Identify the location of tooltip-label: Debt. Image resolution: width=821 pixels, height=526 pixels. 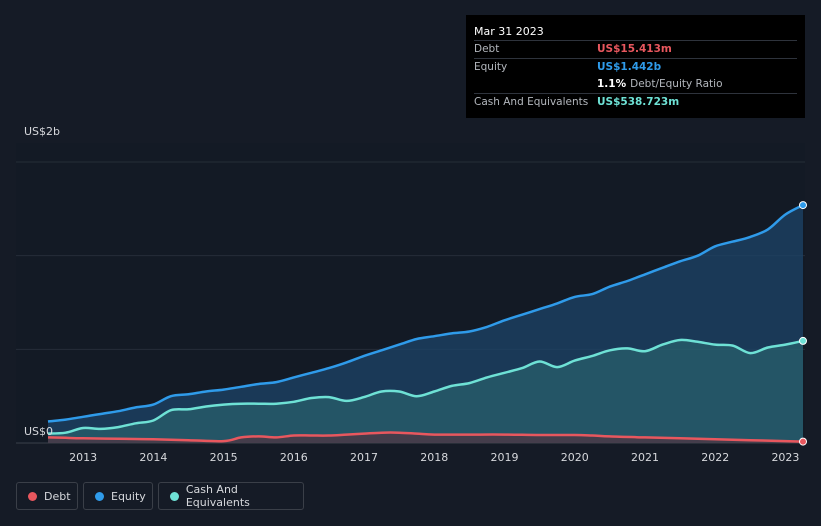
(487, 49).